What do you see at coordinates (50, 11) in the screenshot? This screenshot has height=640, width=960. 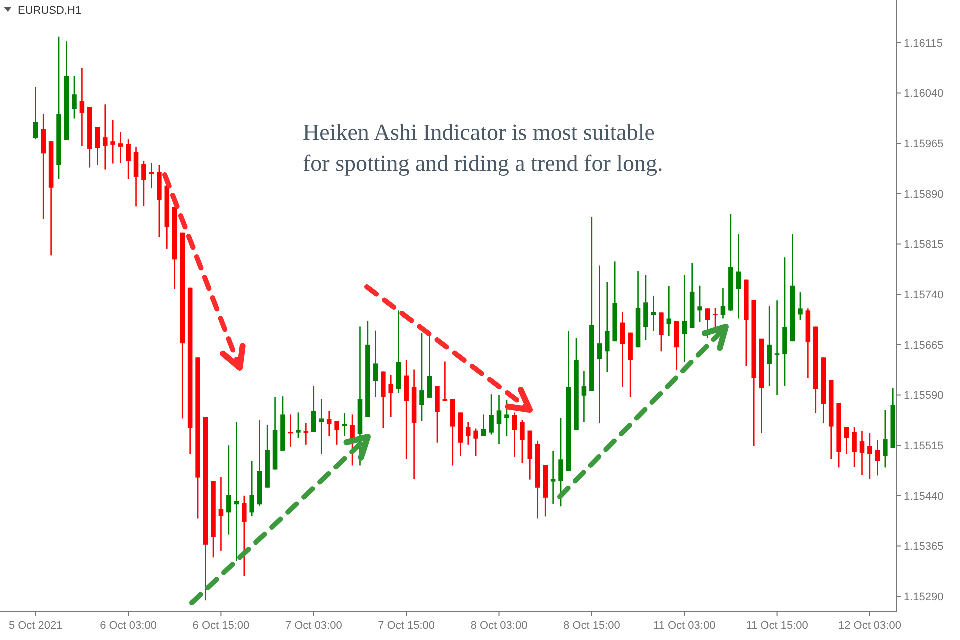 I see `chart-title: EURUSD,H1` at bounding box center [50, 11].